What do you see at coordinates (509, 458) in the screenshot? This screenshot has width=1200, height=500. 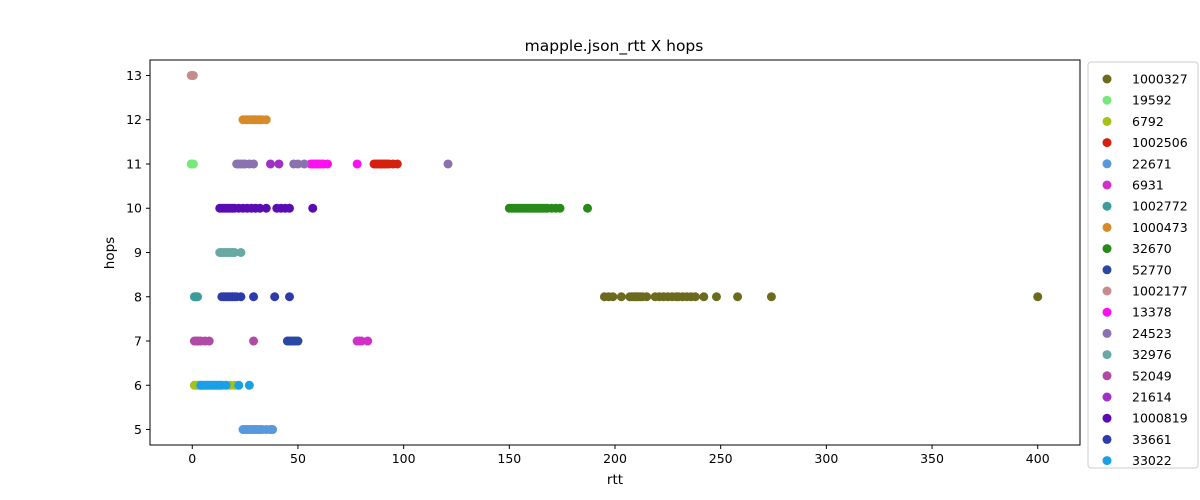 I see `x-tick-label: 150` at bounding box center [509, 458].